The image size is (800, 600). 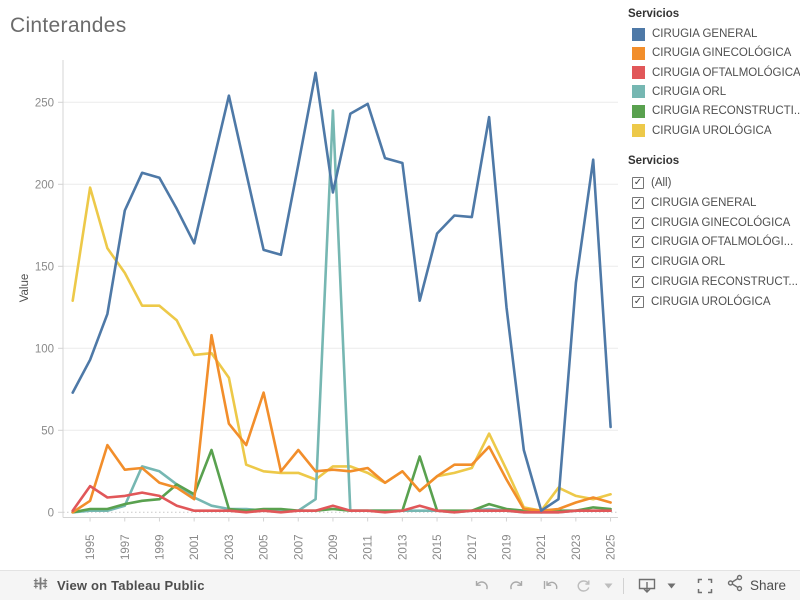 I want to click on filter-item-label: CIRUGIA UROLÓGICA, so click(x=711, y=301).